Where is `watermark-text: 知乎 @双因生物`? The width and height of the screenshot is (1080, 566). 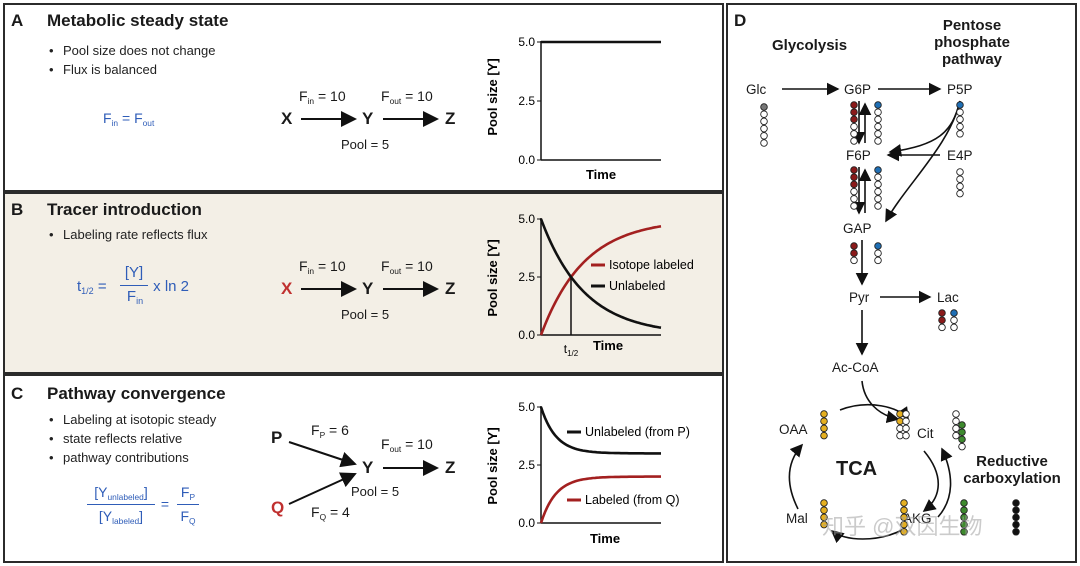 watermark-text: 知乎 @双因生物 is located at coordinates (902, 526).